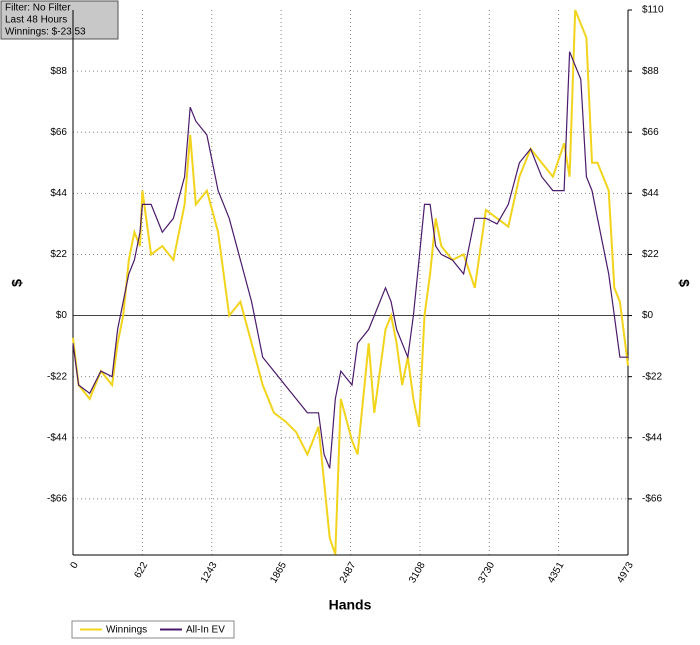  Describe the element at coordinates (153, 629) in the screenshot. I see `legend` at that location.